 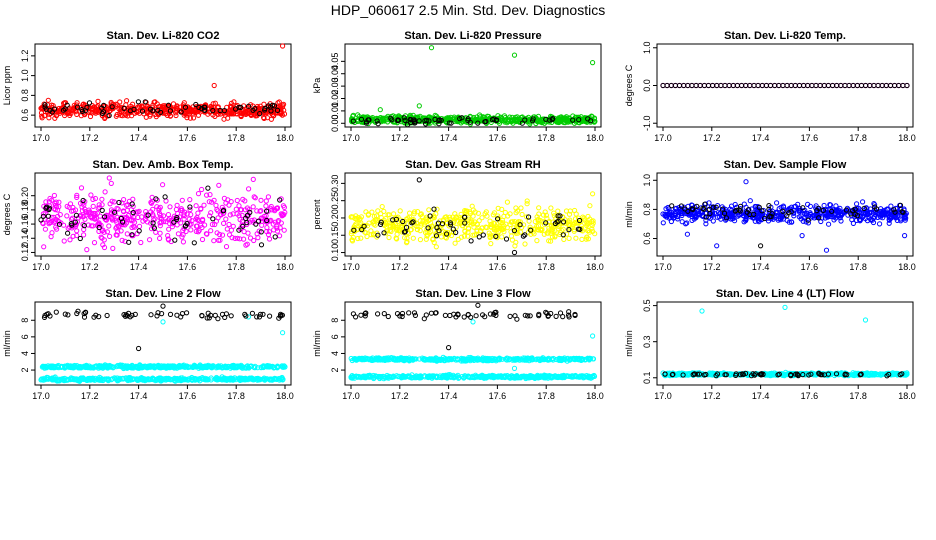 I want to click on y-tick-label: 0.16, so click(x=25, y=224).